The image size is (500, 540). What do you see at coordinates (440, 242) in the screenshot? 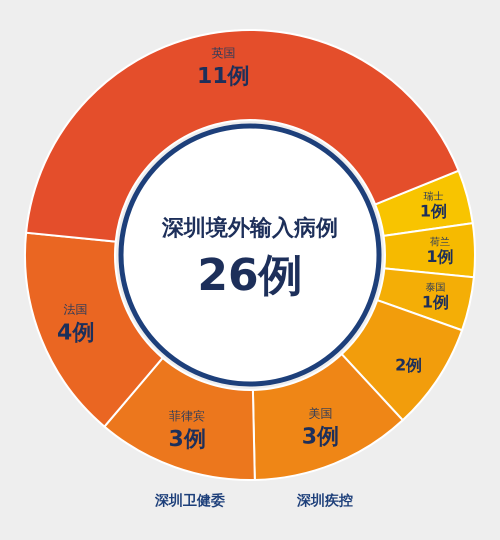
I see `slice-label: 荷兰` at bounding box center [440, 242].